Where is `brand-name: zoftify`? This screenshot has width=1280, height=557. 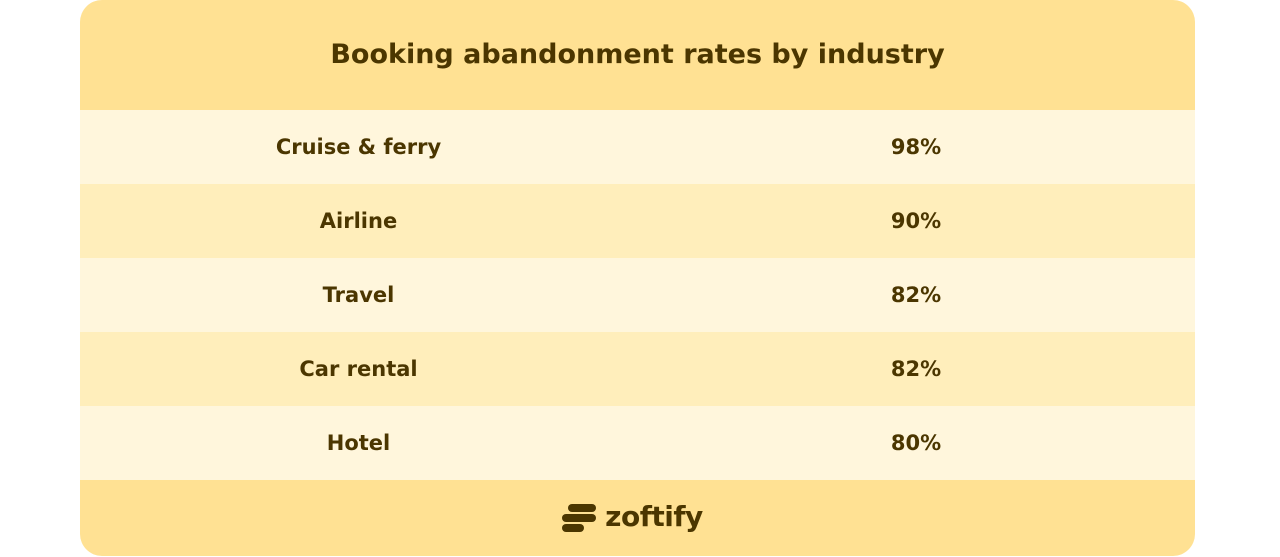
brand-name: zoftify is located at coordinates (654, 516).